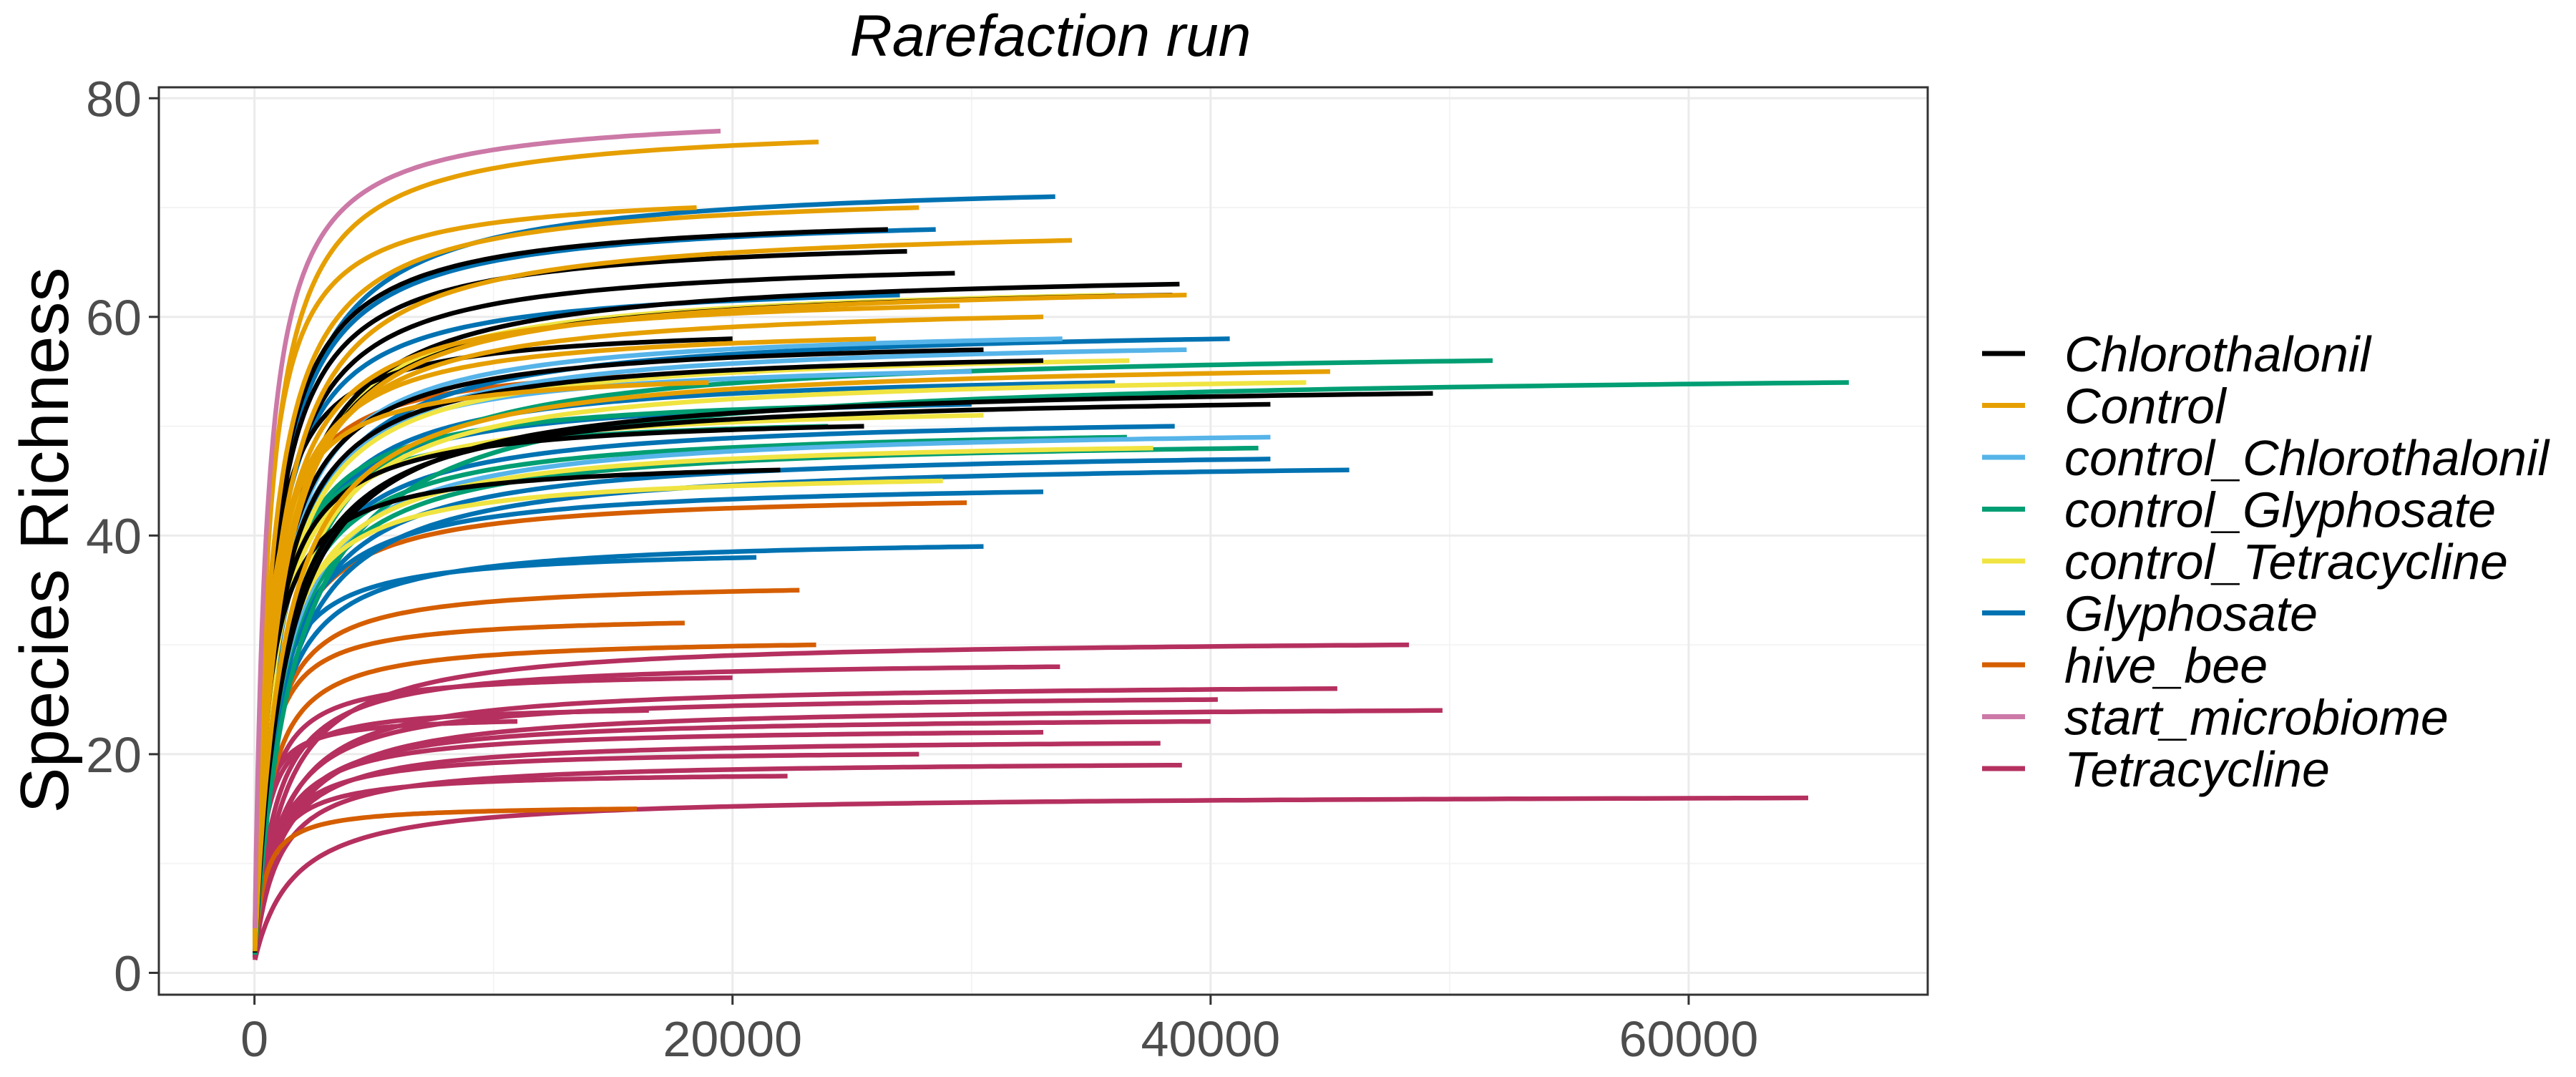  I want to click on x-tick-label: 0, so click(254, 1039).